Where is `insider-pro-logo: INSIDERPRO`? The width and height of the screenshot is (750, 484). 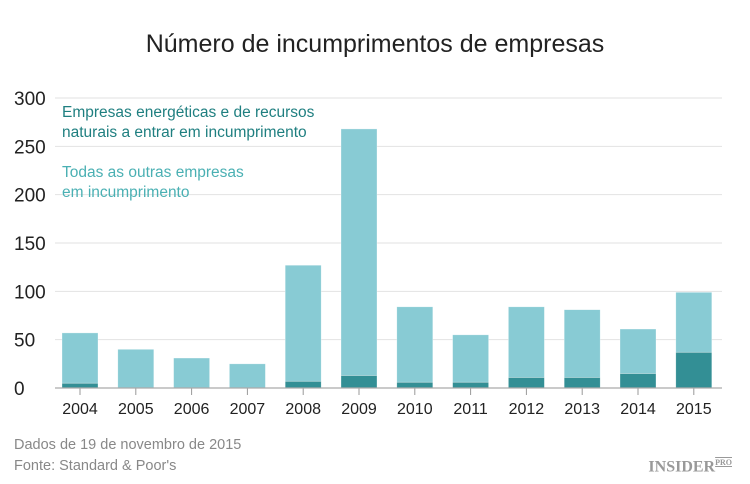
insider-pro-logo: INSIDERPRO is located at coordinates (690, 467).